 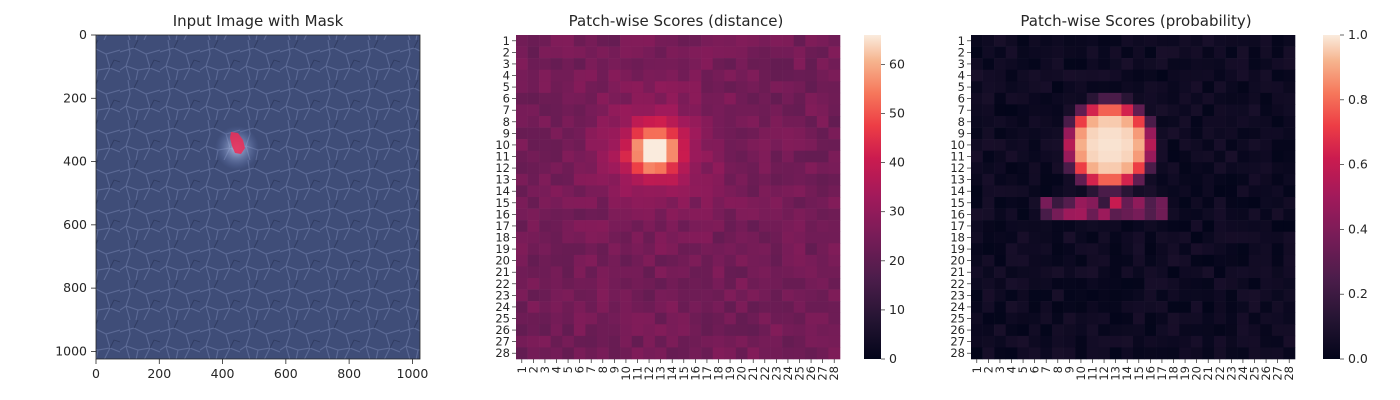 What do you see at coordinates (533, 369) in the screenshot?
I see `x-tick-label: 2` at bounding box center [533, 369].